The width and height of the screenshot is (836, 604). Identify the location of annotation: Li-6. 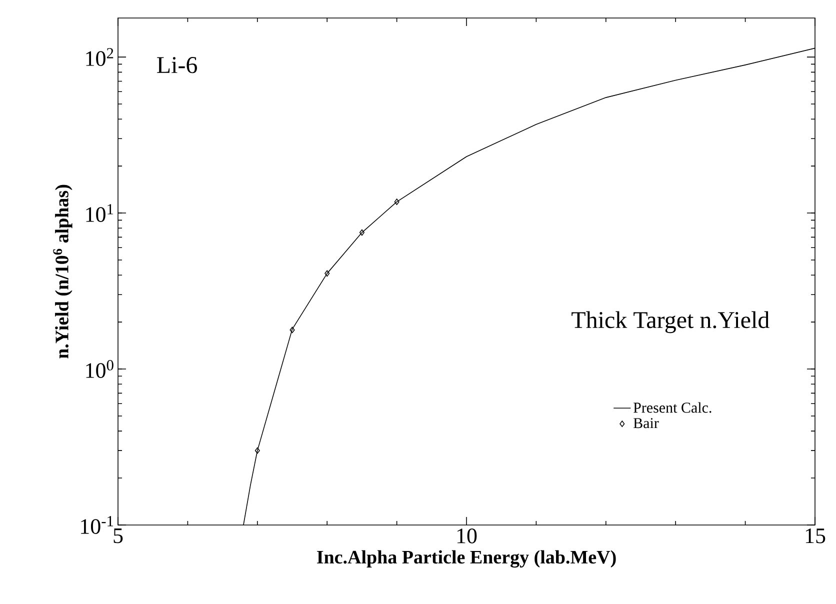
(177, 65).